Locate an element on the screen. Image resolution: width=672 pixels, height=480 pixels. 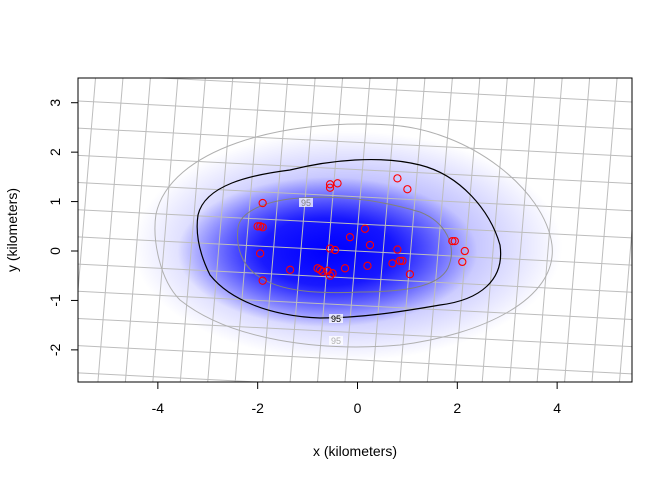
y-tick-label: 0 is located at coordinates (55, 251).